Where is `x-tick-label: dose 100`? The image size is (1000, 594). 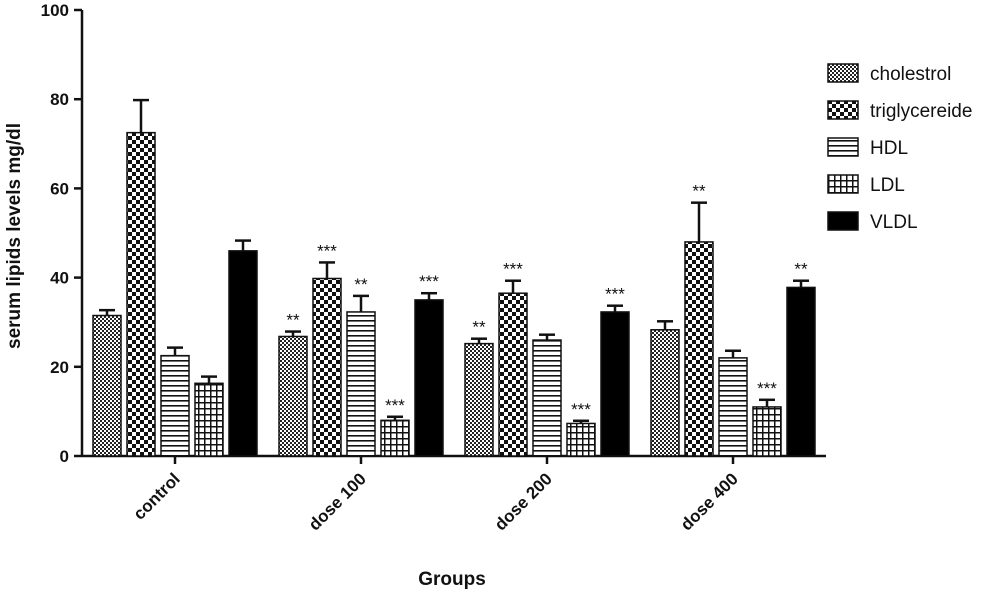 x-tick-label: dose 100 is located at coordinates (337, 501).